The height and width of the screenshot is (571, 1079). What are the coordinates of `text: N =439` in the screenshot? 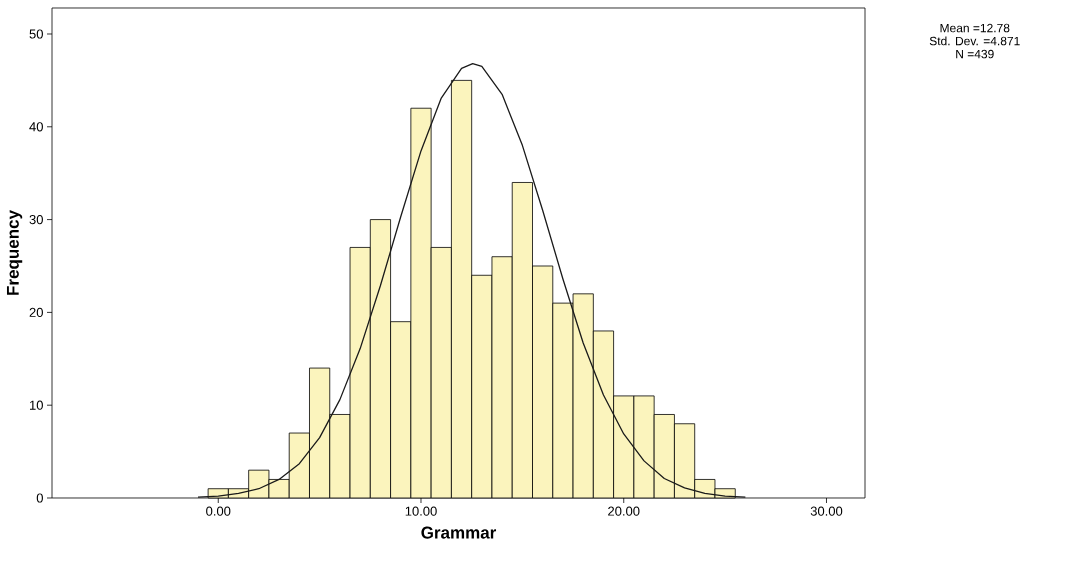 It's located at (975, 54).